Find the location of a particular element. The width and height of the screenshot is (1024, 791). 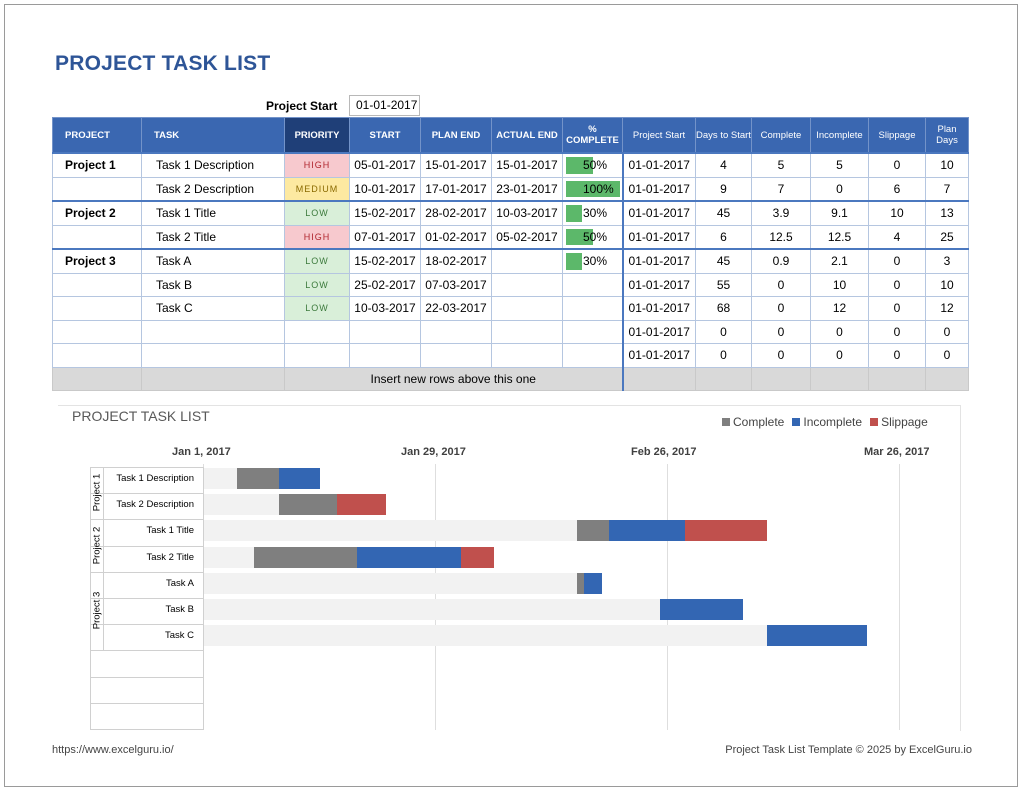

cell-actual-end: 23-01-2017 is located at coordinates (527, 189).